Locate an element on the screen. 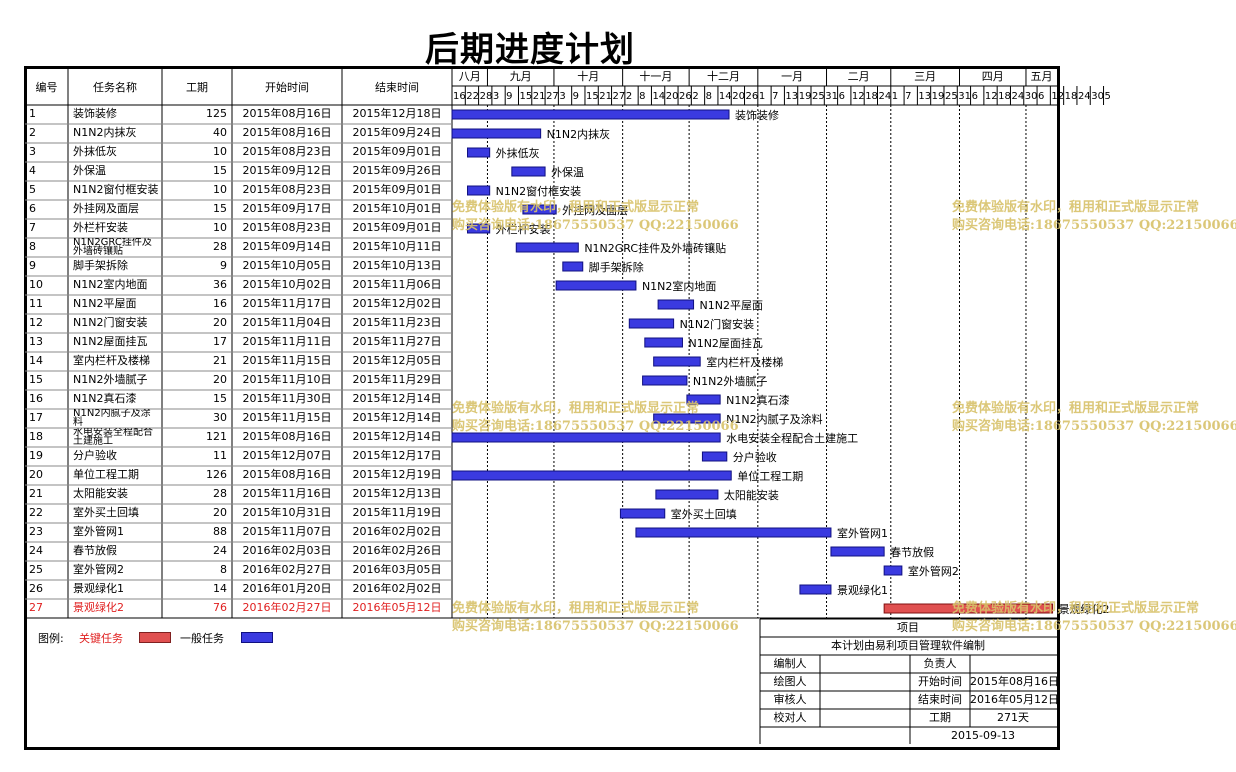  cell-end: 2015年12月02日 is located at coordinates (397, 303).